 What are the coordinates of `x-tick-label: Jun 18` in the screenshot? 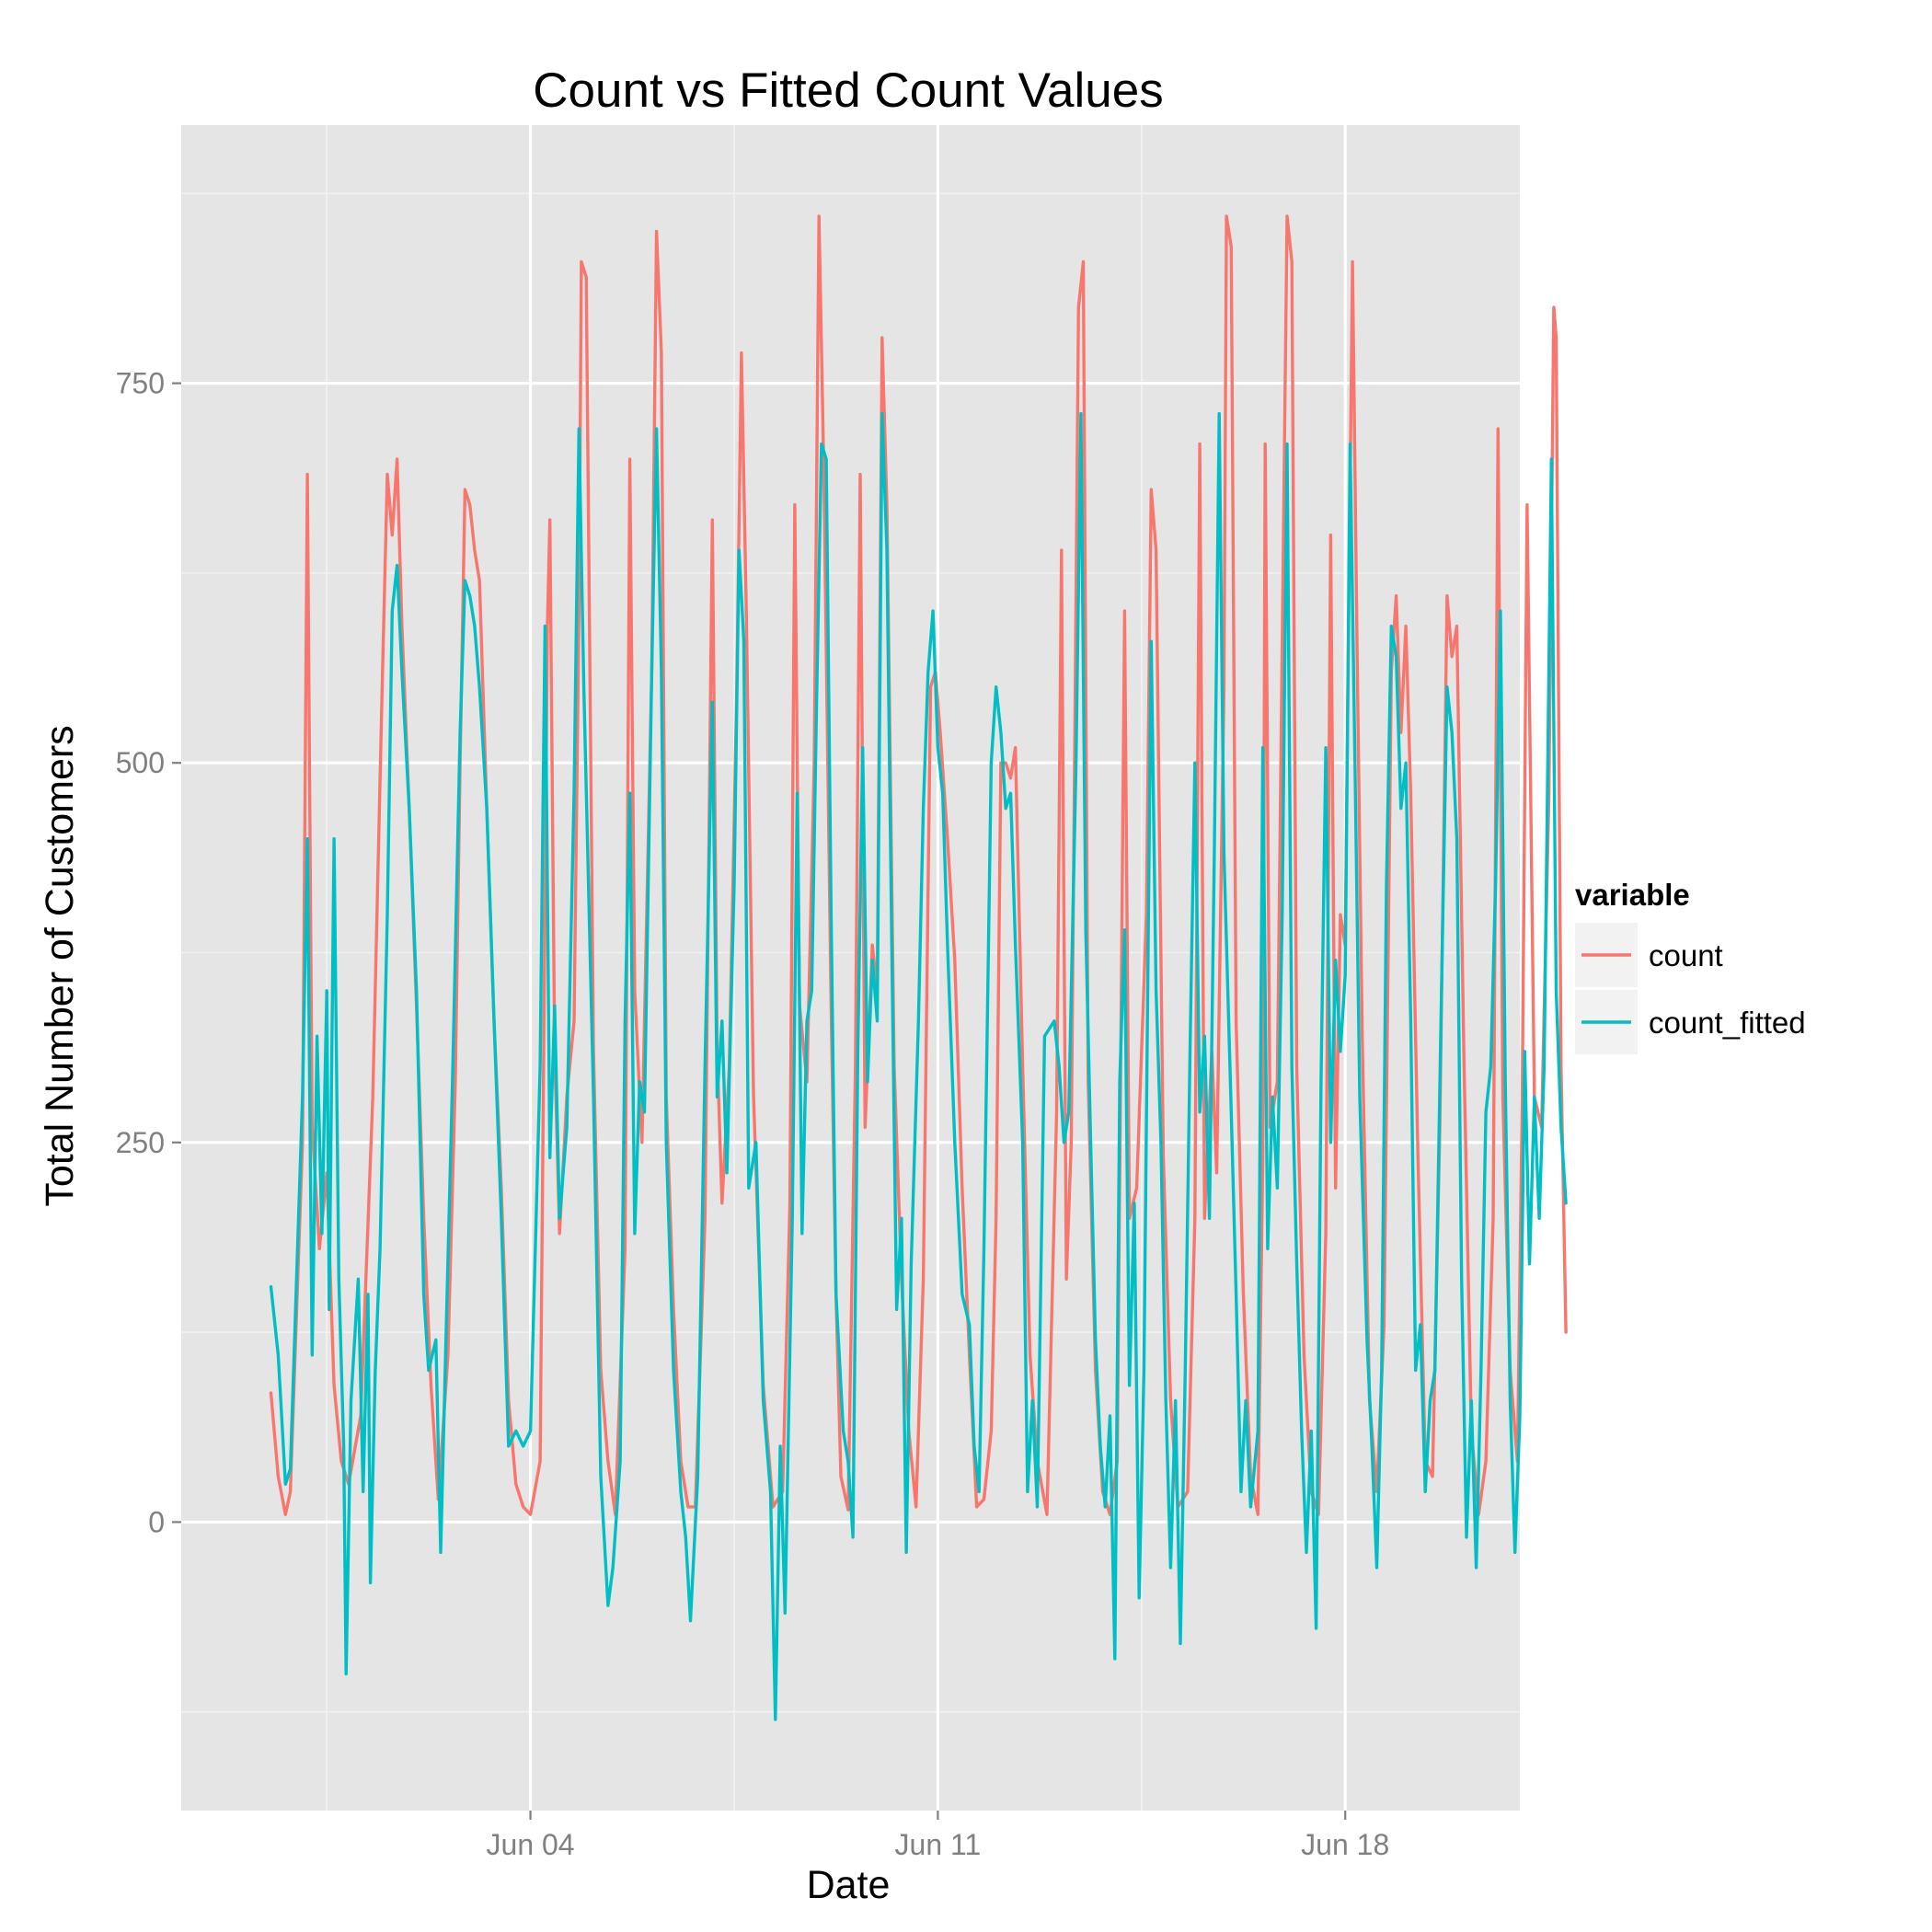 It's located at (1345, 1844).